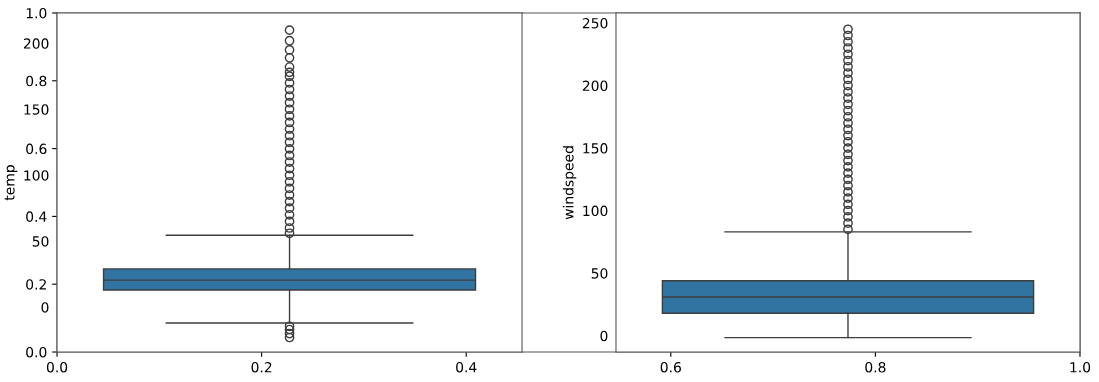 This screenshot has width=1099, height=382. Describe the element at coordinates (595, 23) in the screenshot. I see `y-tick-label: 250` at that location.